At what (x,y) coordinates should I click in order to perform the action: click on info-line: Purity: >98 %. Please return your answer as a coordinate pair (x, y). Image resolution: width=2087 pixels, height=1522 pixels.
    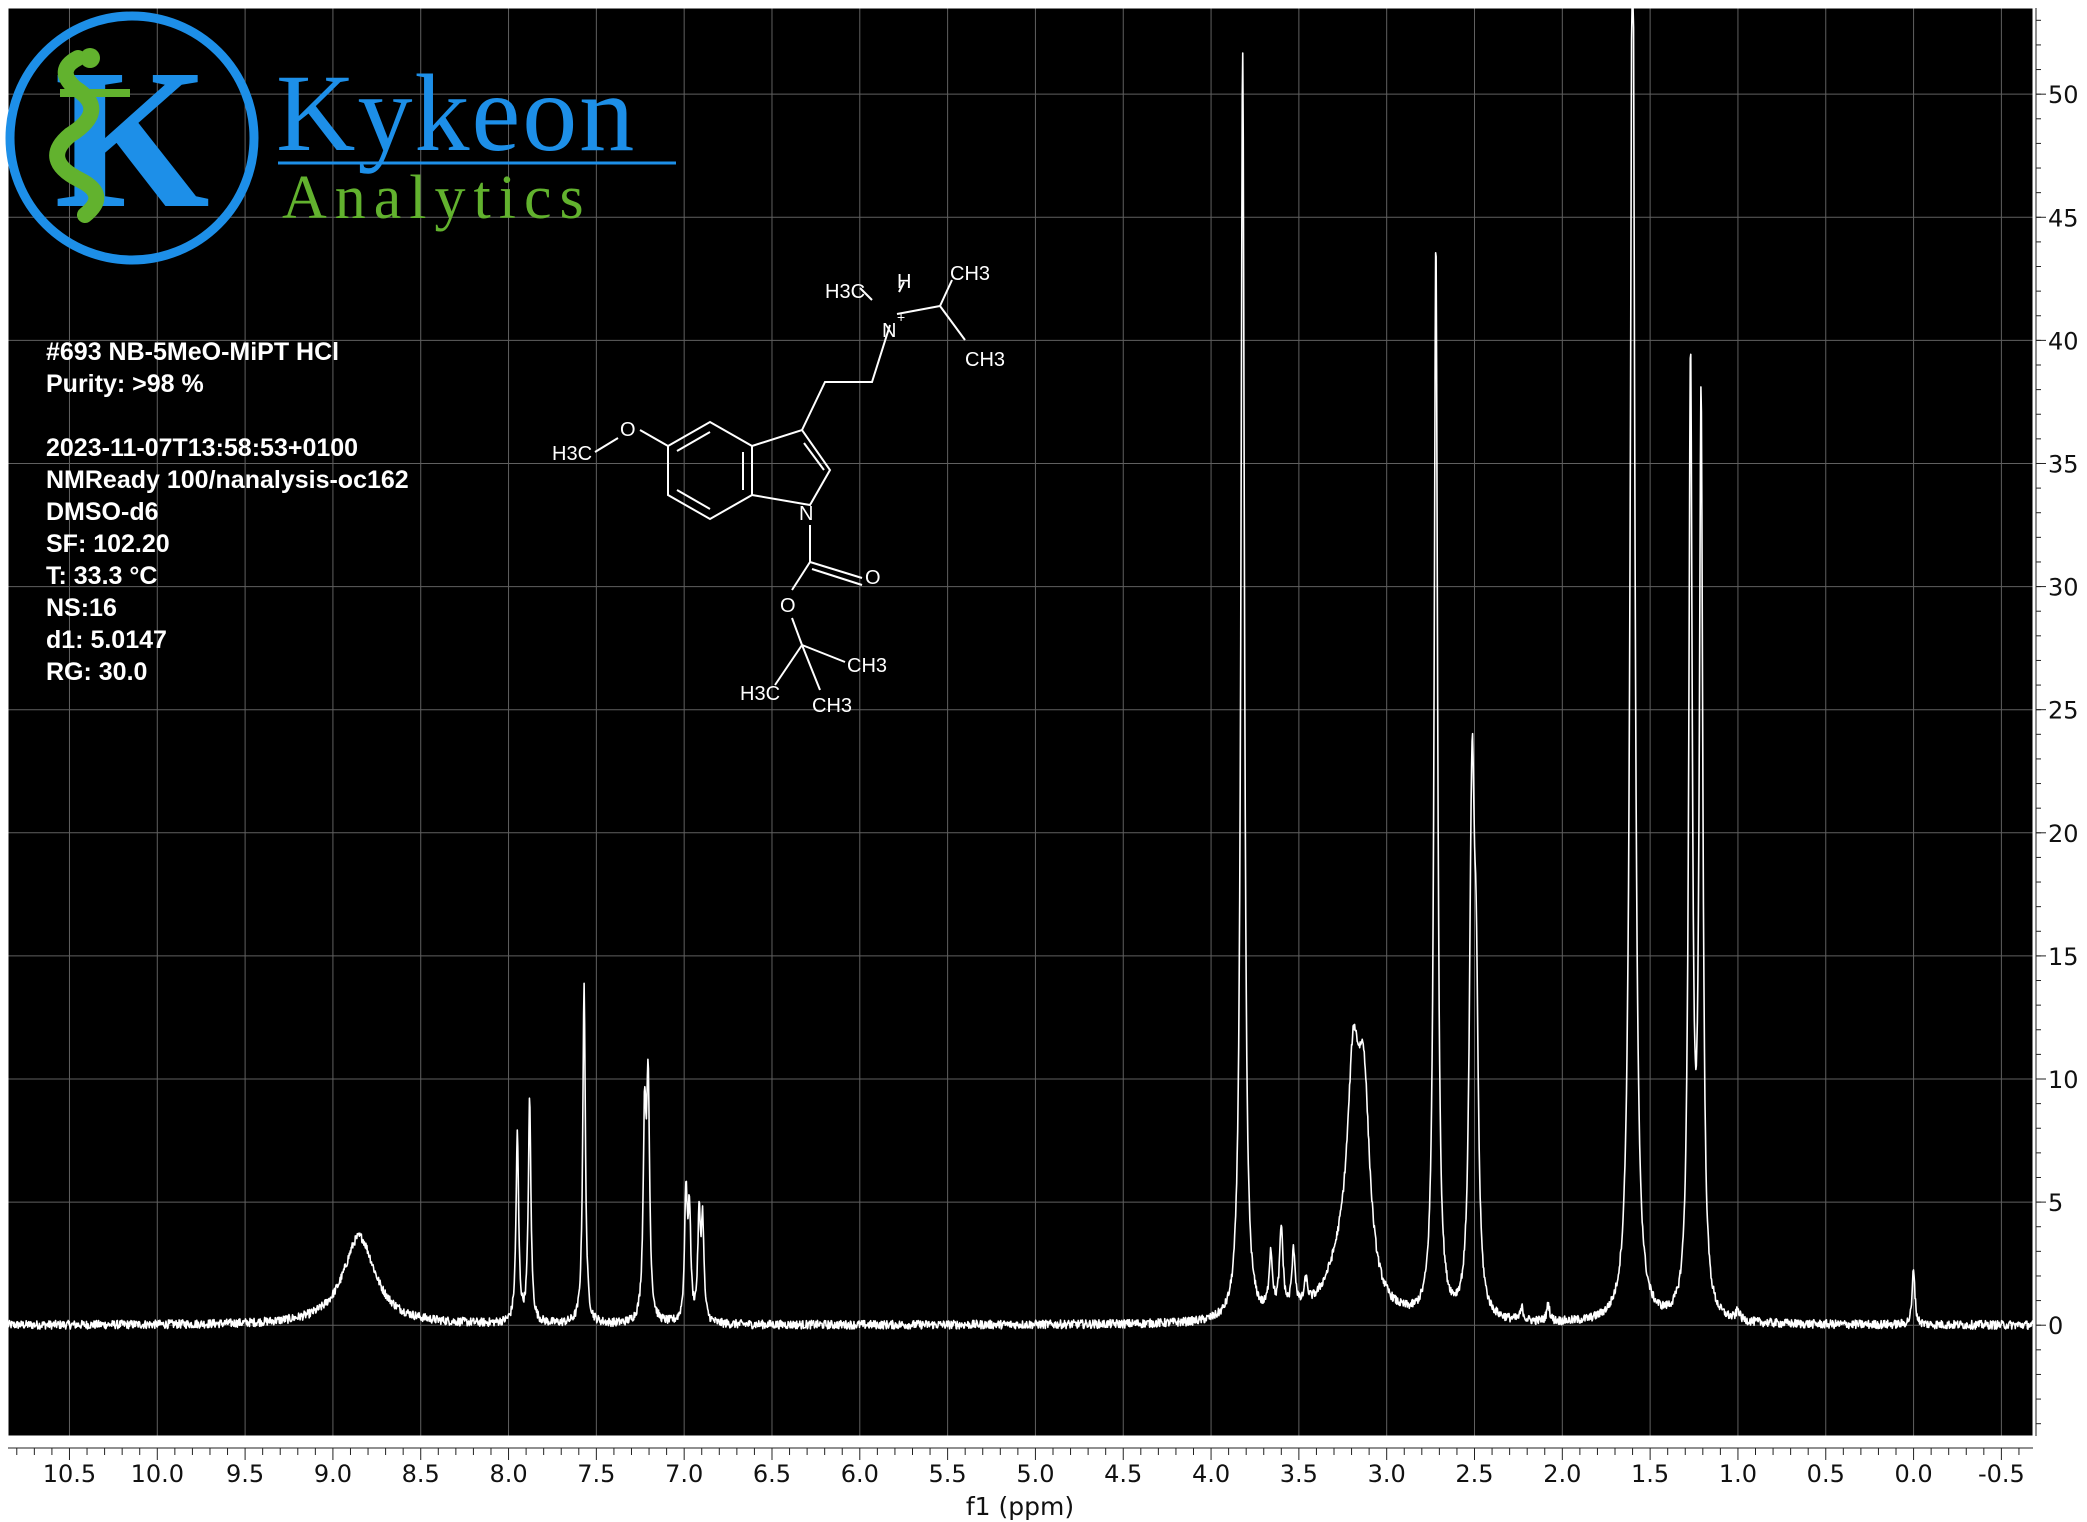
    Looking at the image, I should click on (125, 384).